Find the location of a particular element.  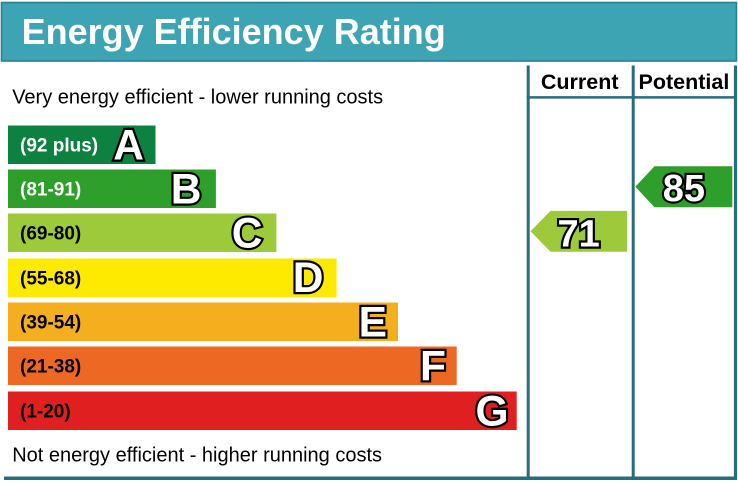

svg-text: F is located at coordinates (433, 366).